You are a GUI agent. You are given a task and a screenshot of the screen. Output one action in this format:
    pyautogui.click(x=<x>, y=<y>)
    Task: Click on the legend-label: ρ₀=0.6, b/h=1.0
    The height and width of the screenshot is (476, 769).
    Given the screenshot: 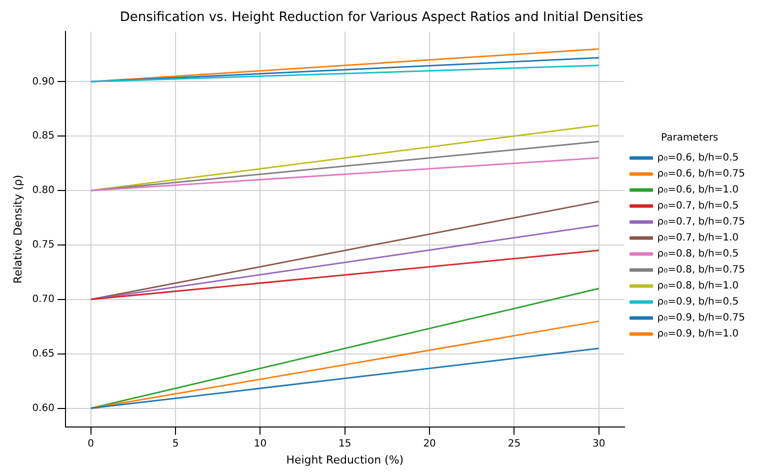 What is the action you would take?
    pyautogui.click(x=698, y=190)
    